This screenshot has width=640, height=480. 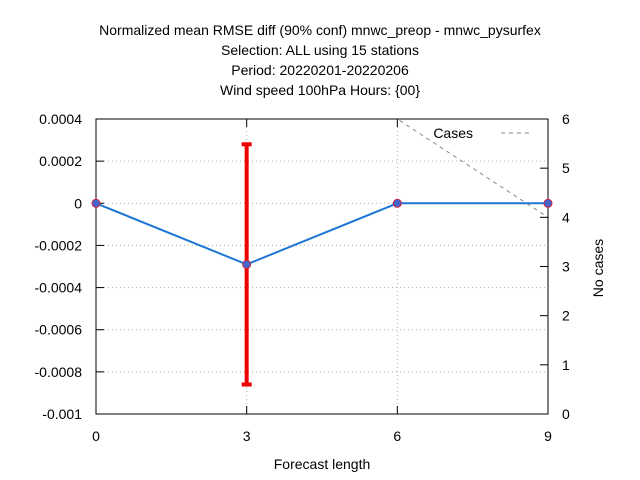 I want to click on x-tick-label: 0, so click(x=96, y=436).